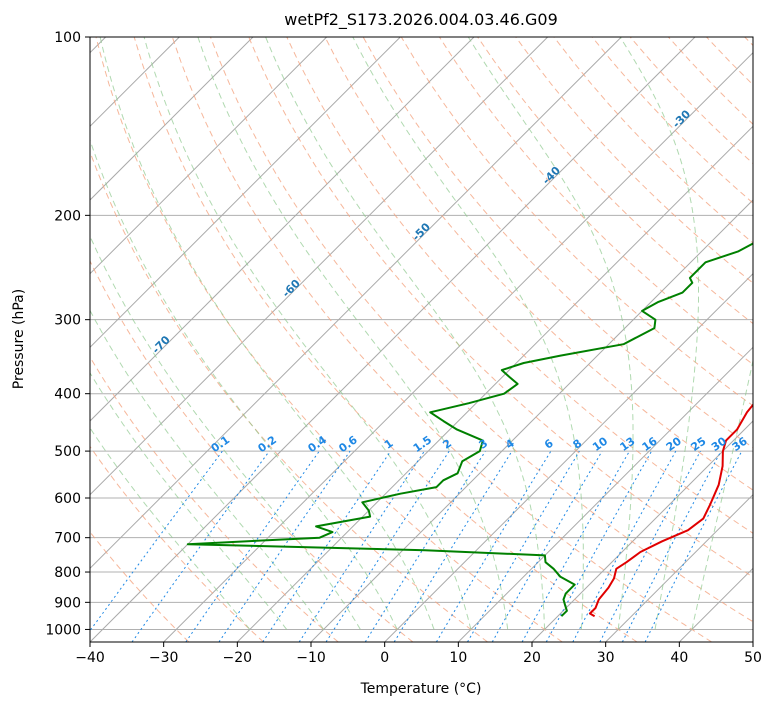  Describe the element at coordinates (67, 321) in the screenshot. I see `y-tick-label: 300` at that location.